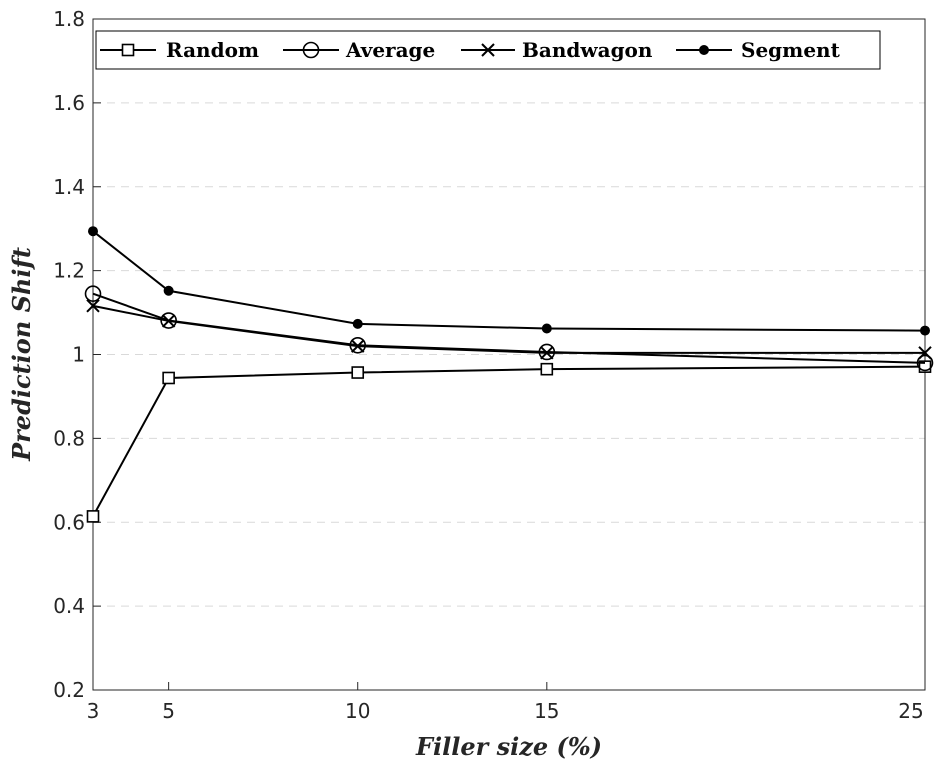 Image resolution: width=937 pixels, height=763 pixels. What do you see at coordinates (93, 711) in the screenshot?
I see `x-tick-label: 3` at bounding box center [93, 711].